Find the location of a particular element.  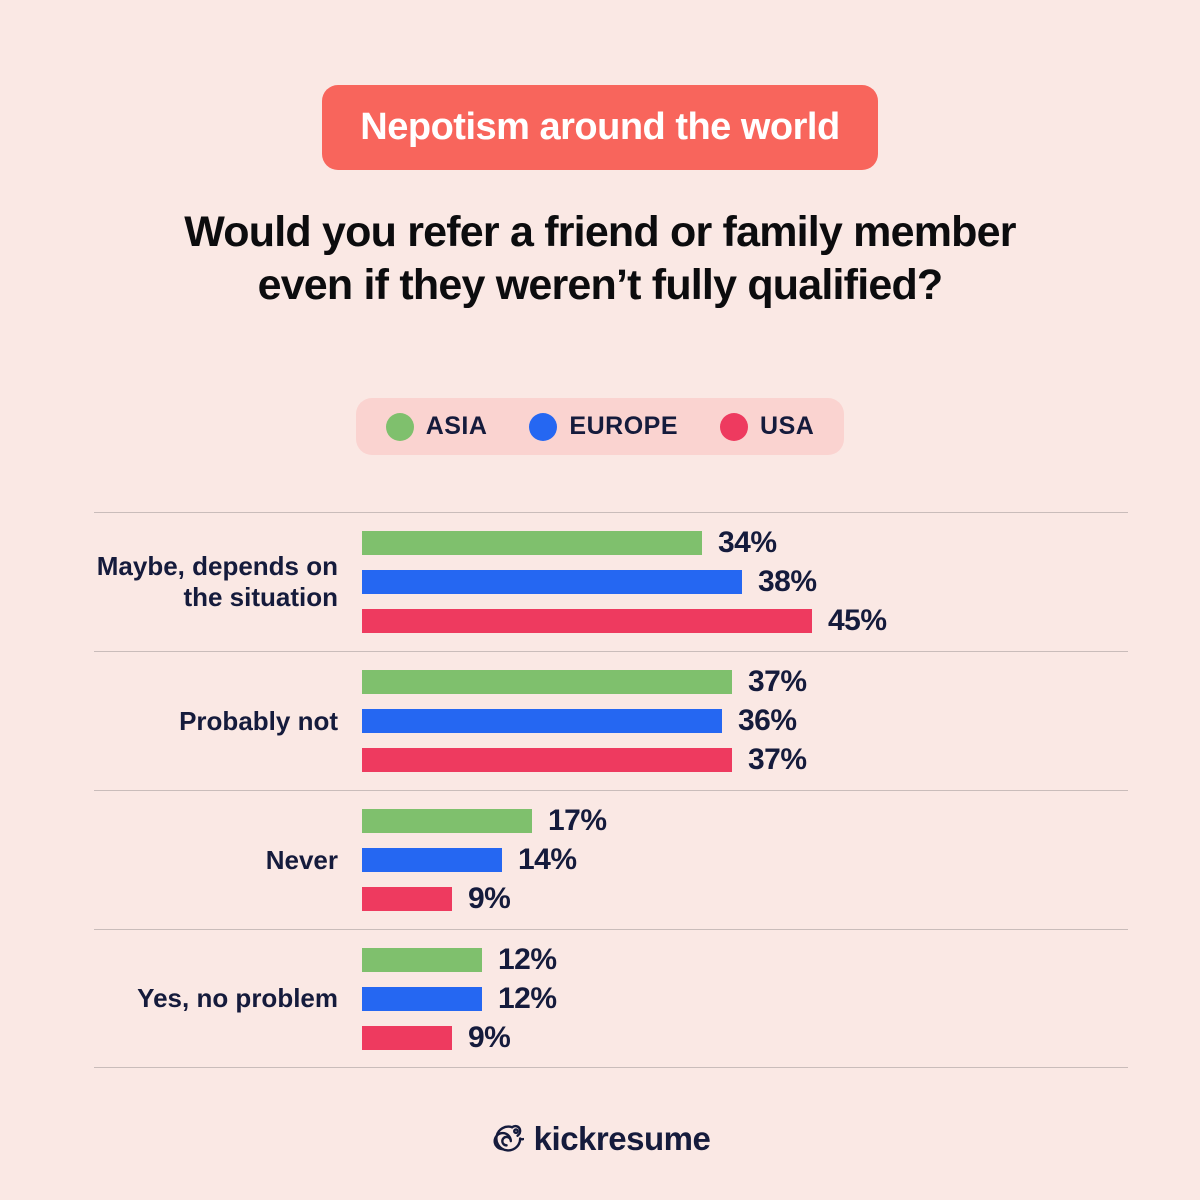

legend-item-usa: USA is located at coordinates (767, 426).